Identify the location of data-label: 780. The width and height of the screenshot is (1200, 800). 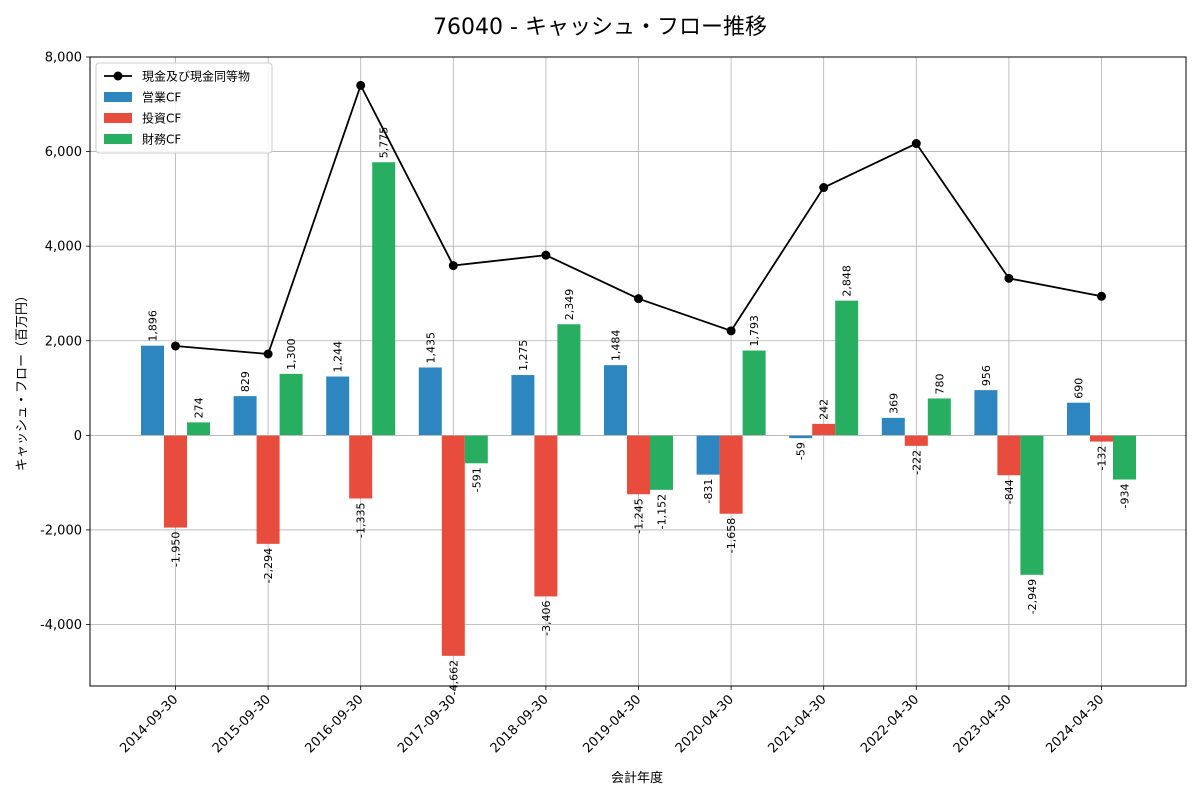
(939, 383).